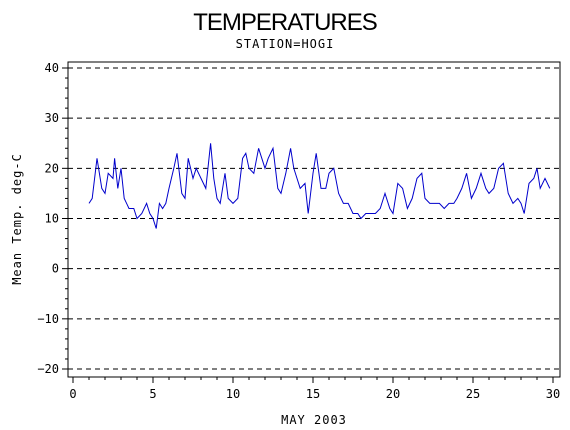  What do you see at coordinates (52, 118) in the screenshot?
I see `y-tick-label: 30` at bounding box center [52, 118].